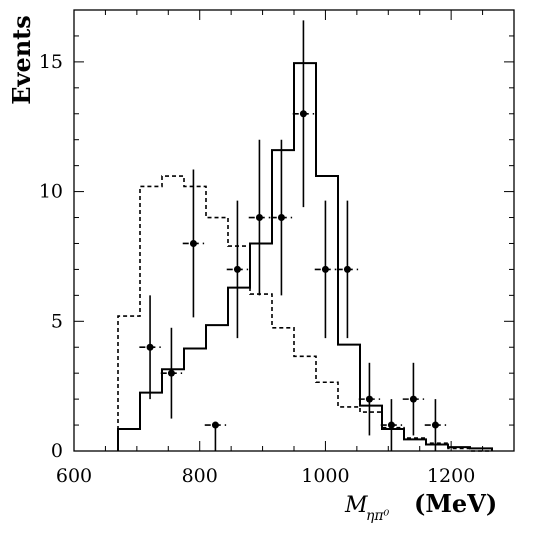  Describe the element at coordinates (200, 476) in the screenshot. I see `x-tick-label: 800` at that location.